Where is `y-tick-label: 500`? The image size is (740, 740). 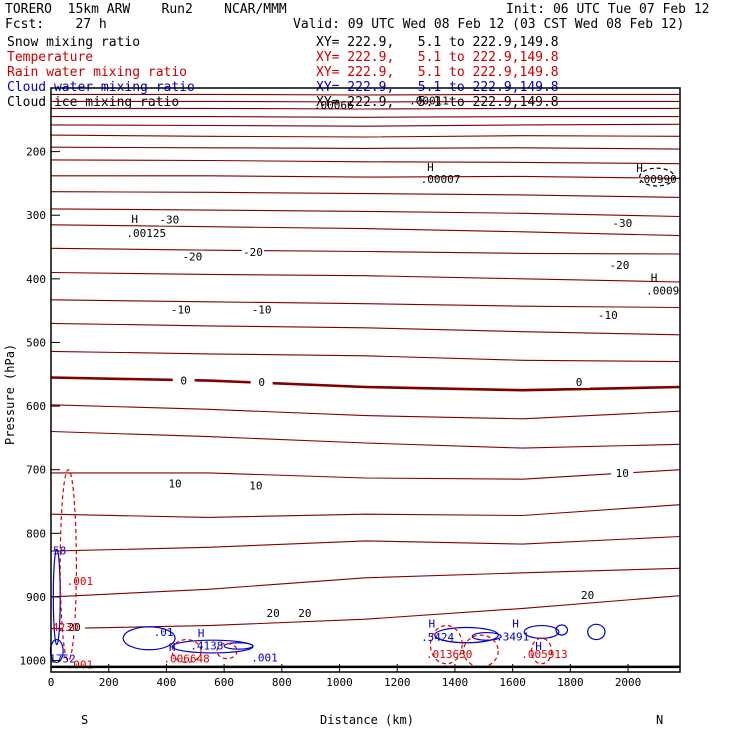
y-tick-label: 500 is located at coordinates (36, 342).